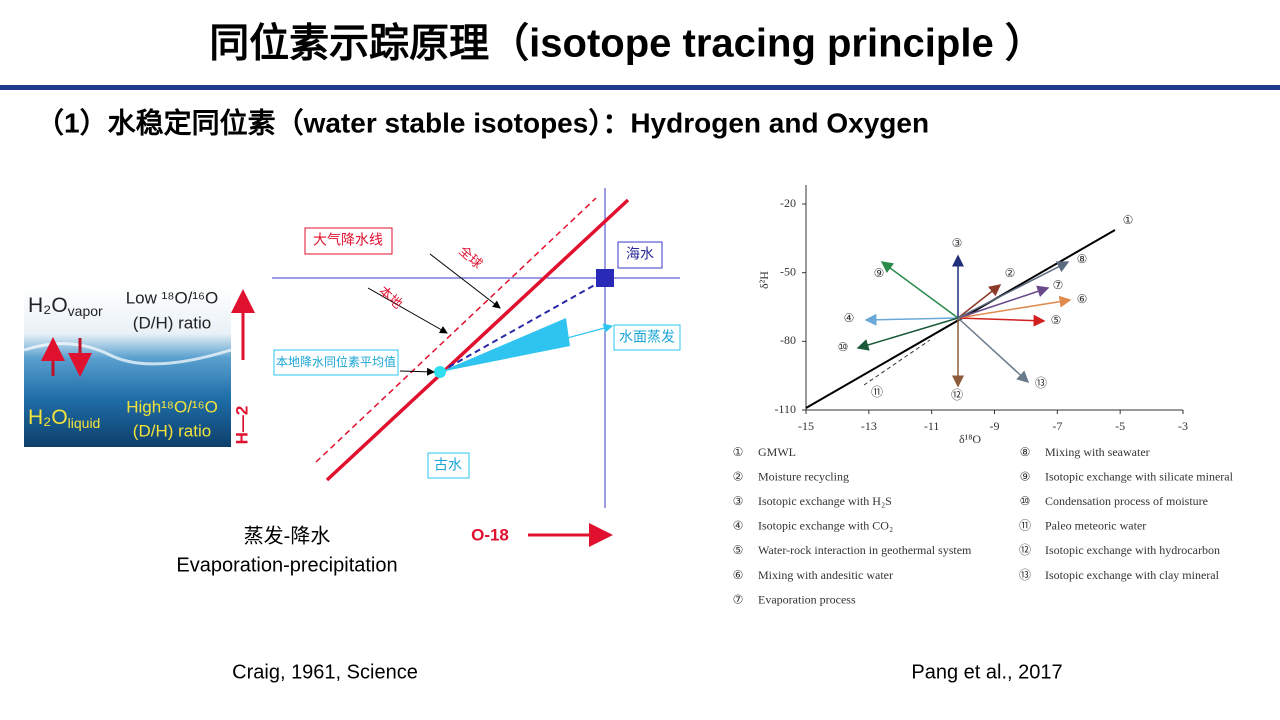 The image size is (1280, 720). Describe the element at coordinates (605, 278) in the screenshot. I see `seawater-point` at that location.